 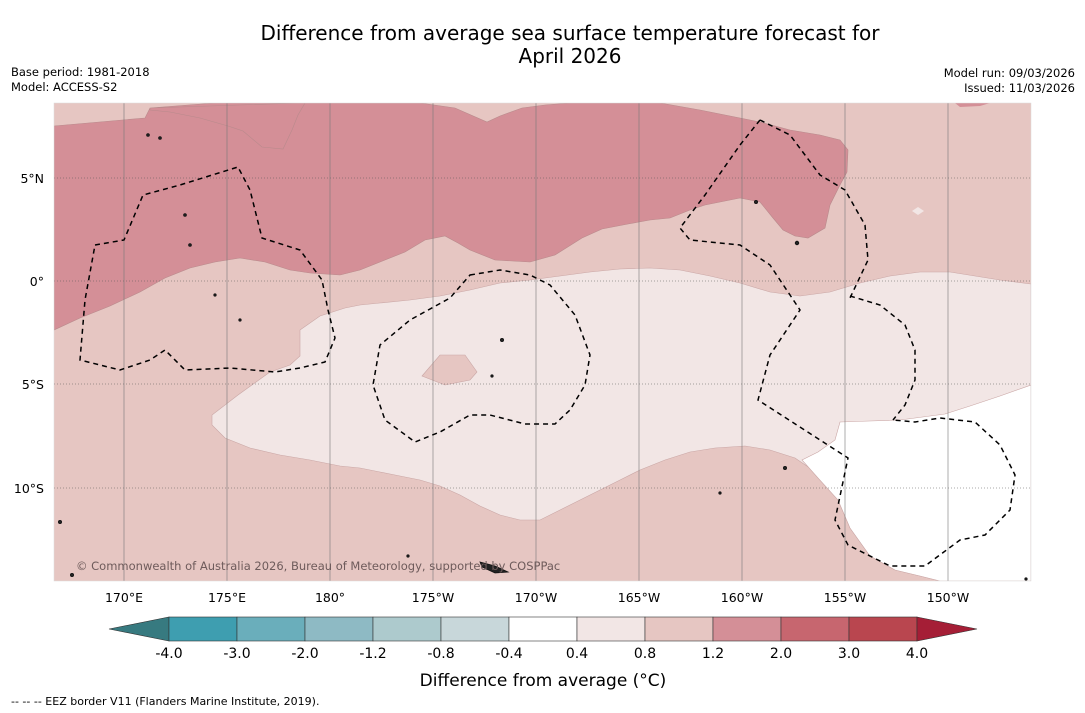 What do you see at coordinates (972, 105) in the screenshot?
I see `anomaly-region-1.2-2.0-patch` at bounding box center [972, 105].